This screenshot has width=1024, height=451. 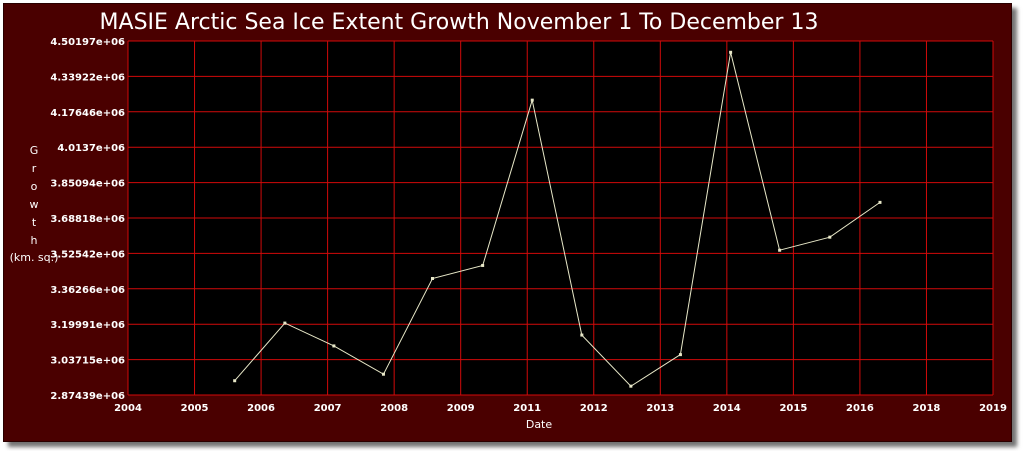 What do you see at coordinates (128, 408) in the screenshot?
I see `x-tick-label: 2004` at bounding box center [128, 408].